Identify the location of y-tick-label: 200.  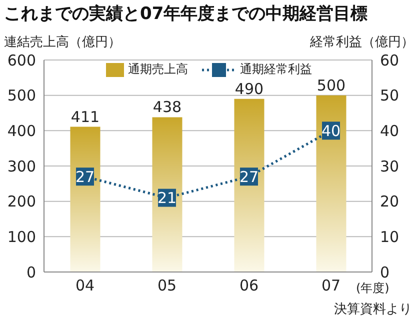
(21, 201).